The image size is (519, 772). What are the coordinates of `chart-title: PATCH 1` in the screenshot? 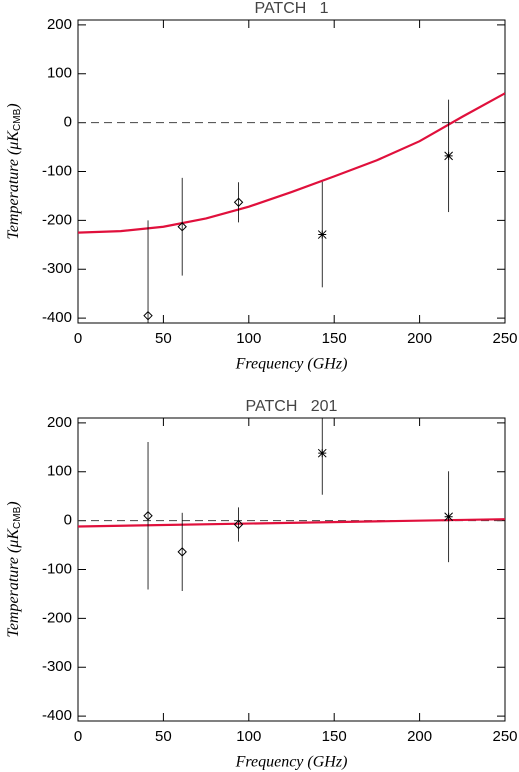 It's located at (291, 8).